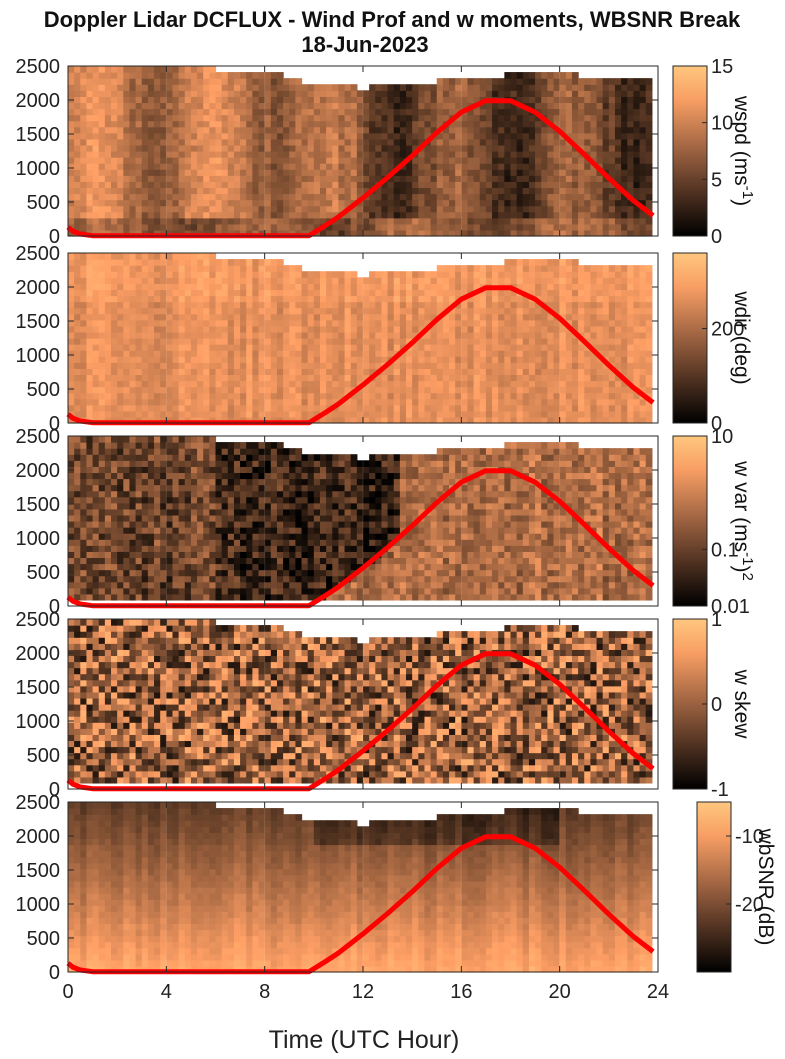 The width and height of the screenshot is (785, 1059). Describe the element at coordinates (716, 237) in the screenshot. I see `colorbar-tick-label: 0` at that location.